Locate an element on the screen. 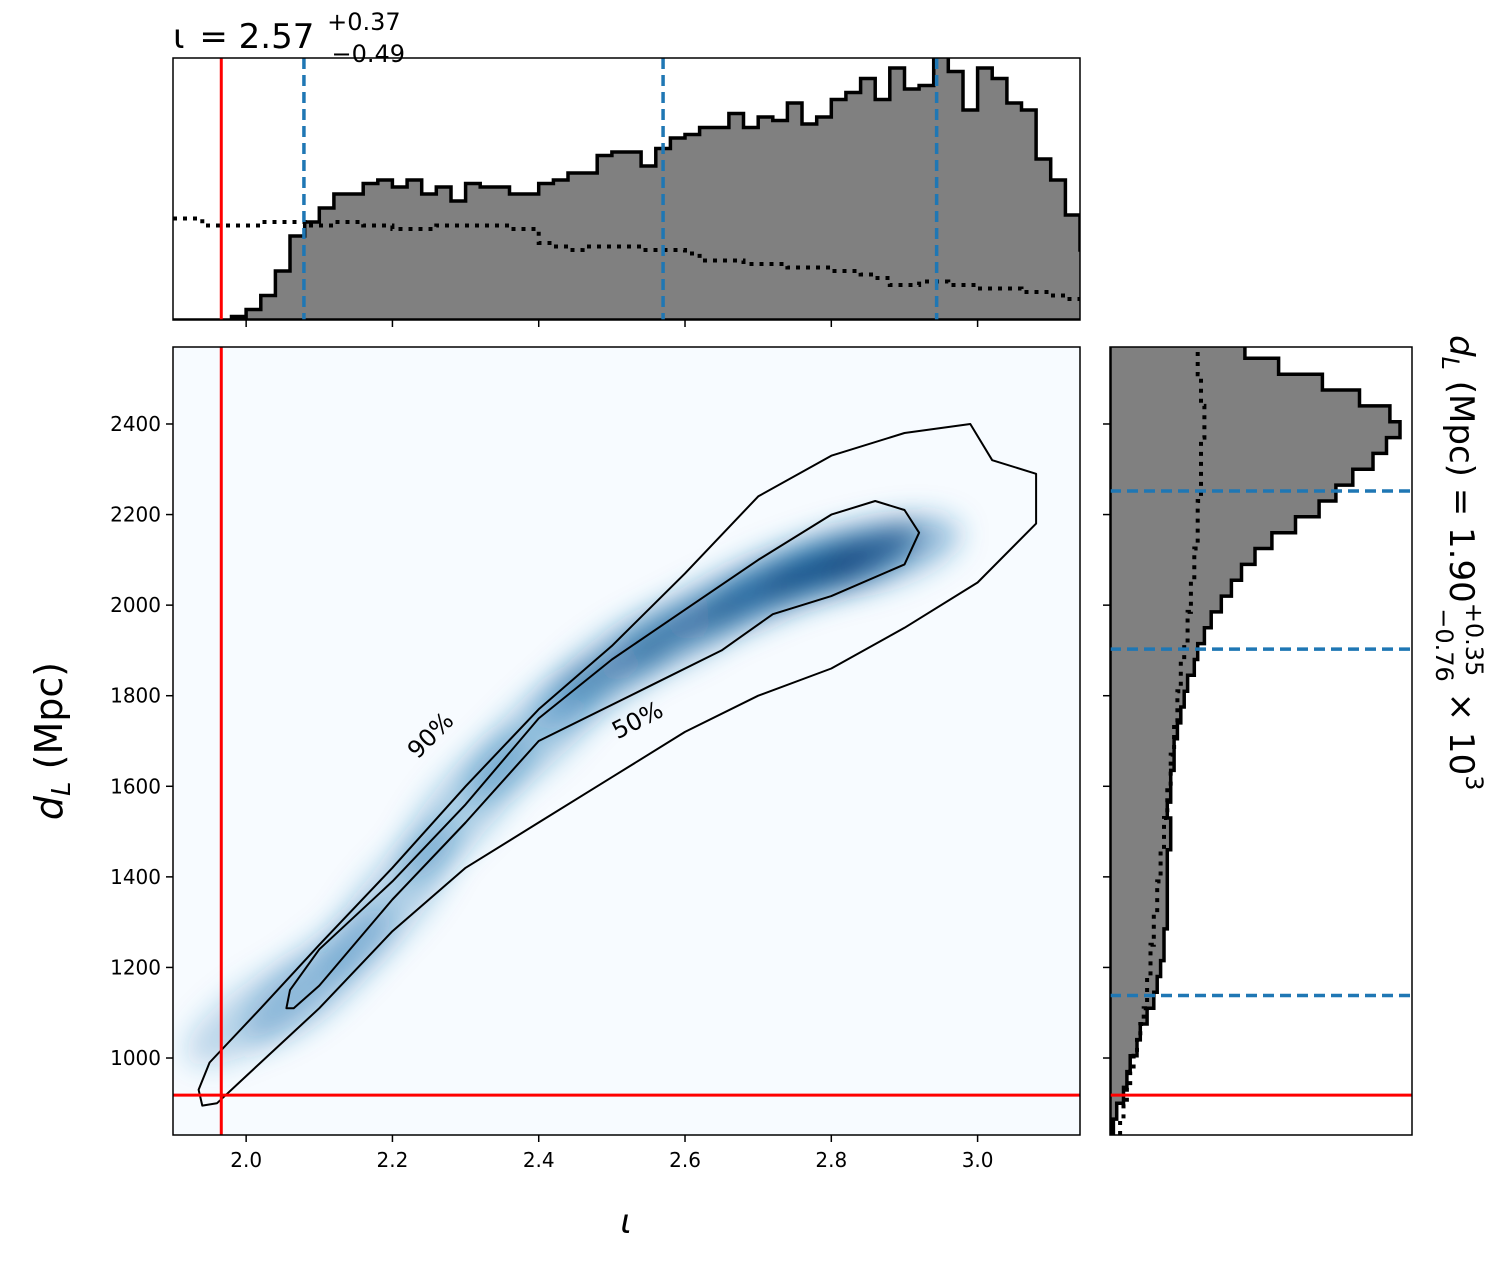 Image resolution: width=1502 pixels, height=1263 pixels. x-tick-label: 2.2 is located at coordinates (393, 1160).